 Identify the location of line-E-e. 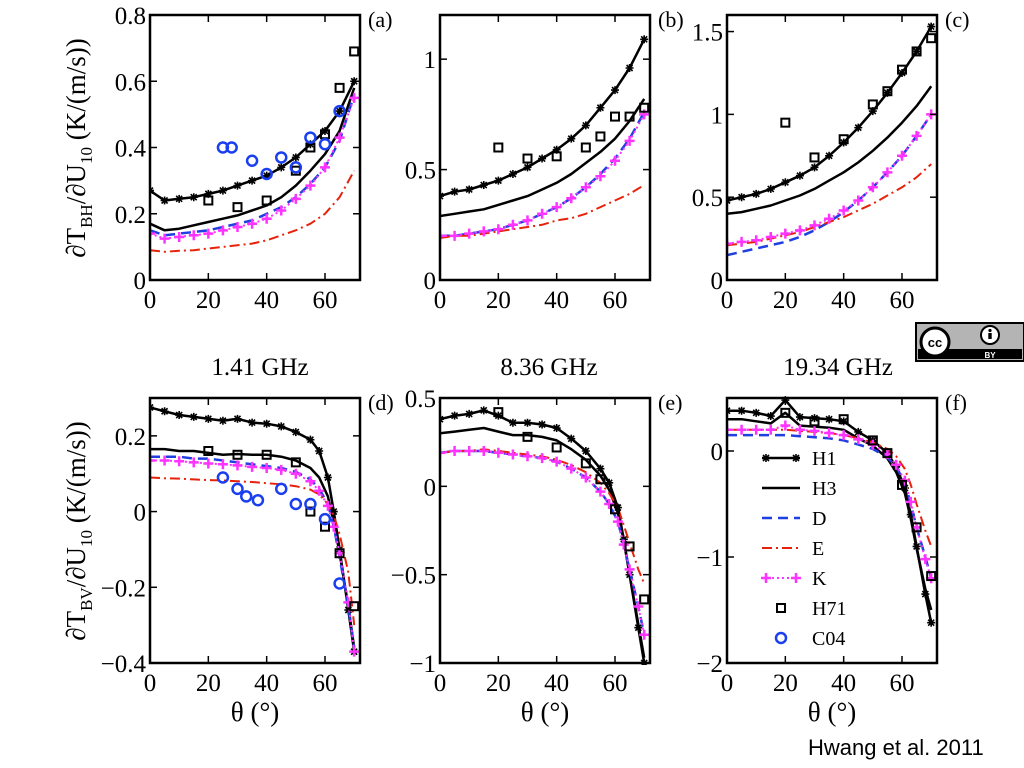
(543, 516).